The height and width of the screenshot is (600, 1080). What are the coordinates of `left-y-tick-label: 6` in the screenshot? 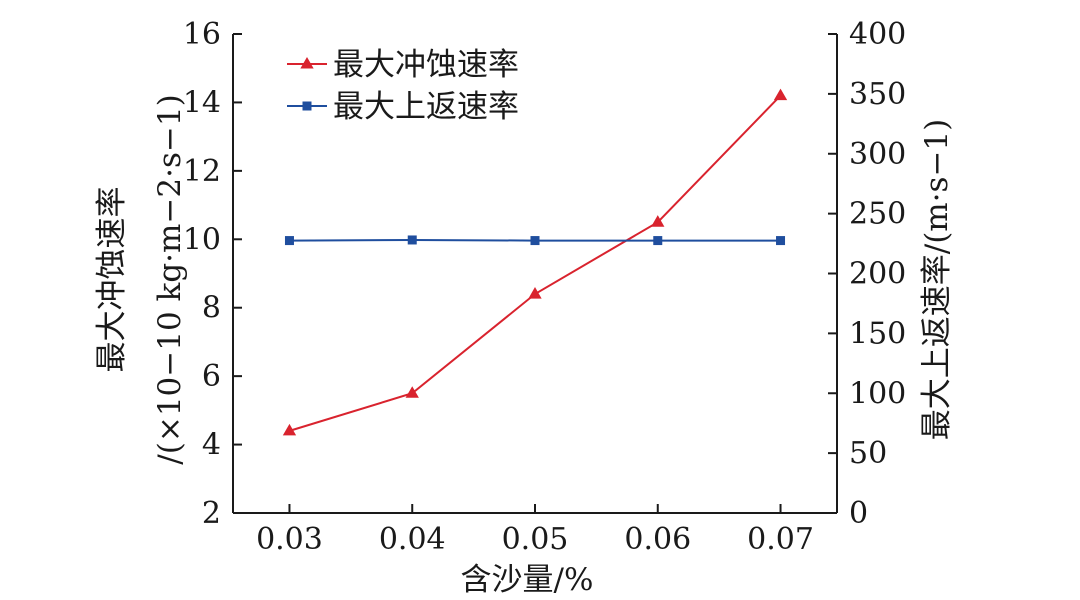 It's located at (211, 376).